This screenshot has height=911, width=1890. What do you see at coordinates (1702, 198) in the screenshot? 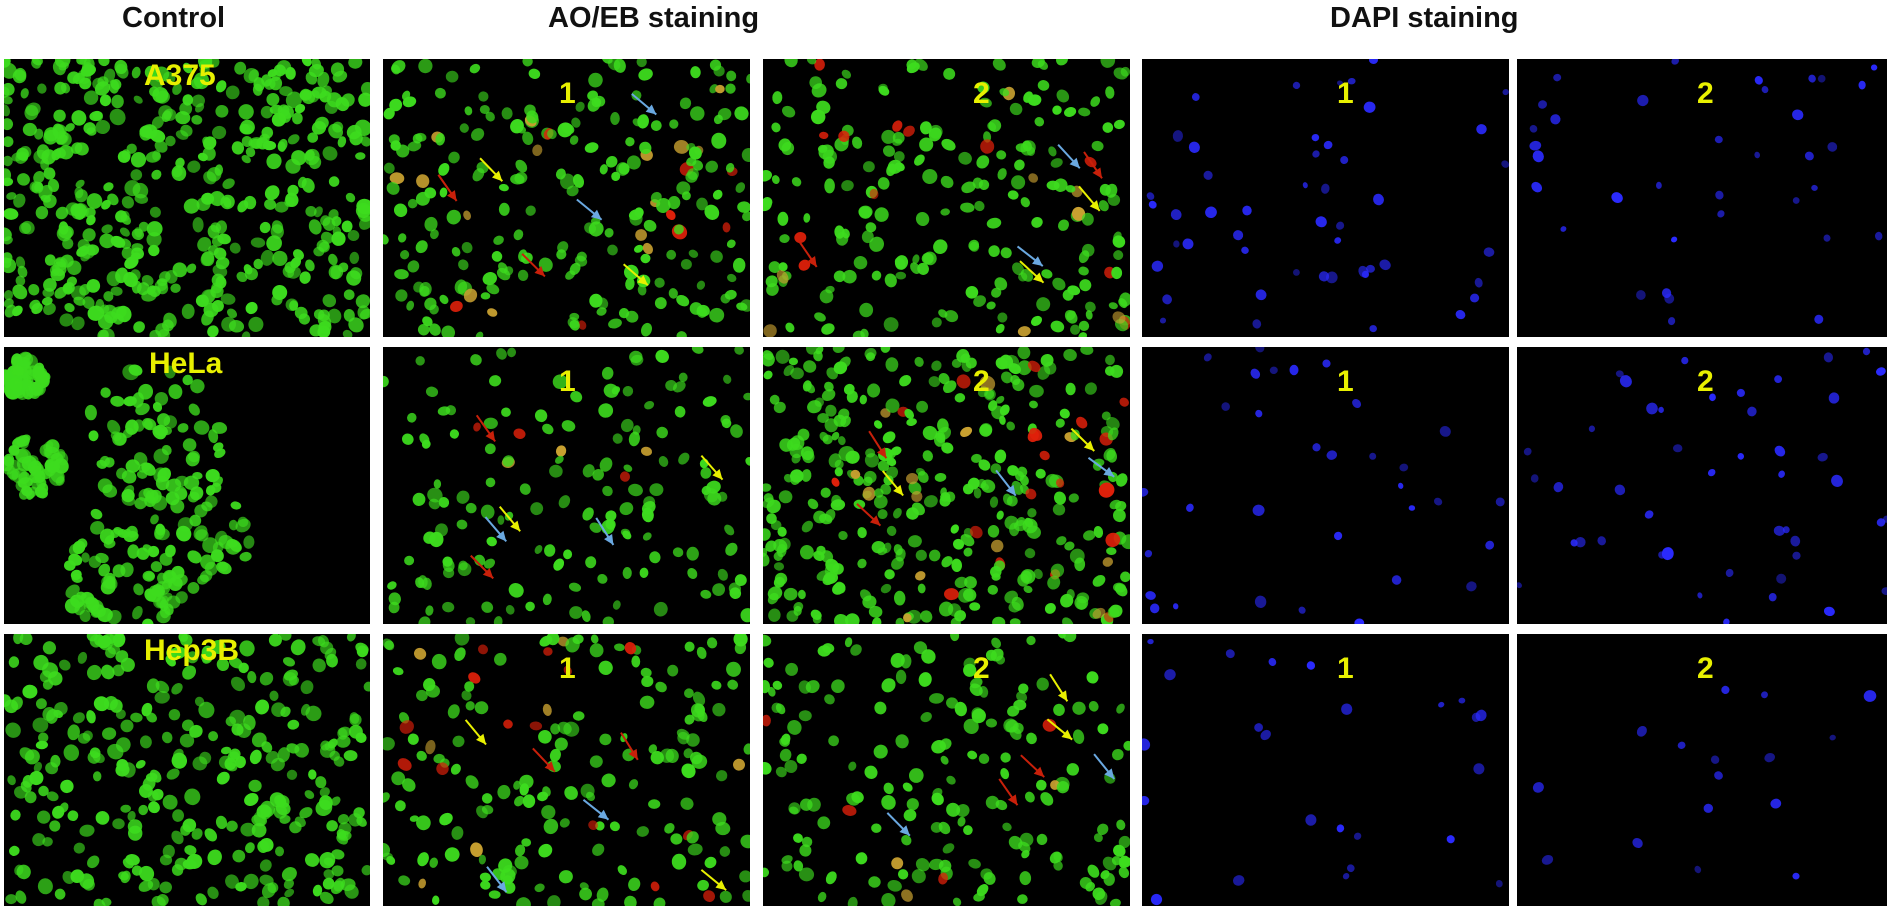
I see `micrograph-a375-dapi-2: 2` at bounding box center [1702, 198].